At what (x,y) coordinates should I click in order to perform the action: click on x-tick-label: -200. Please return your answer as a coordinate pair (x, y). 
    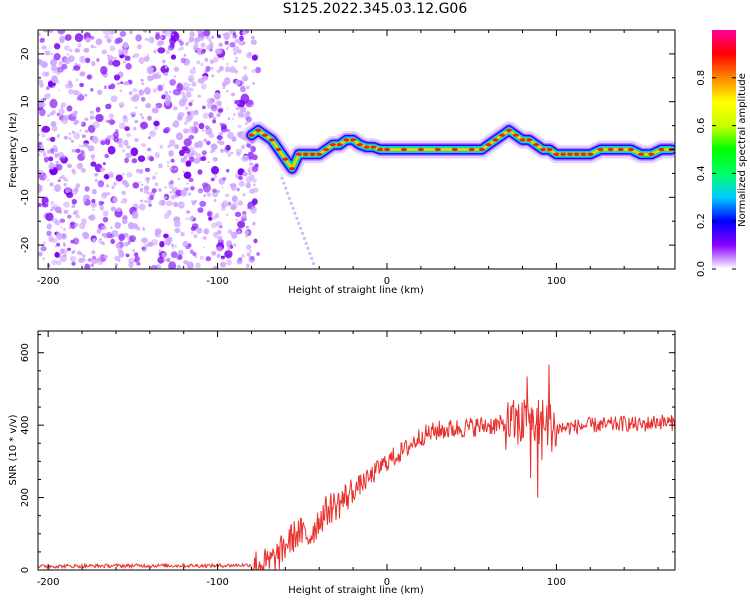
    Looking at the image, I should click on (48, 582).